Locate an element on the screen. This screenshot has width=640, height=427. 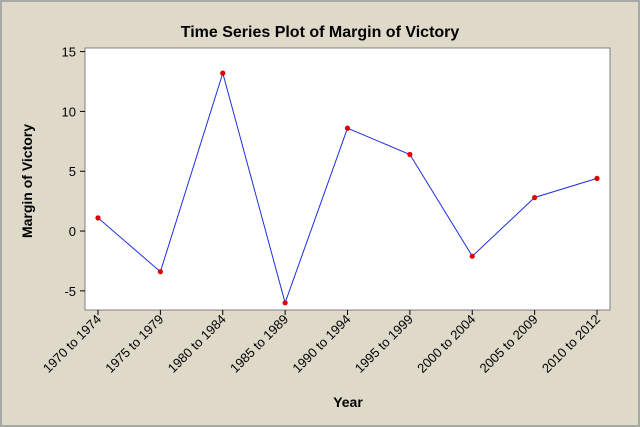
x-tick-label: 1995 to 1999 is located at coordinates (384, 344).